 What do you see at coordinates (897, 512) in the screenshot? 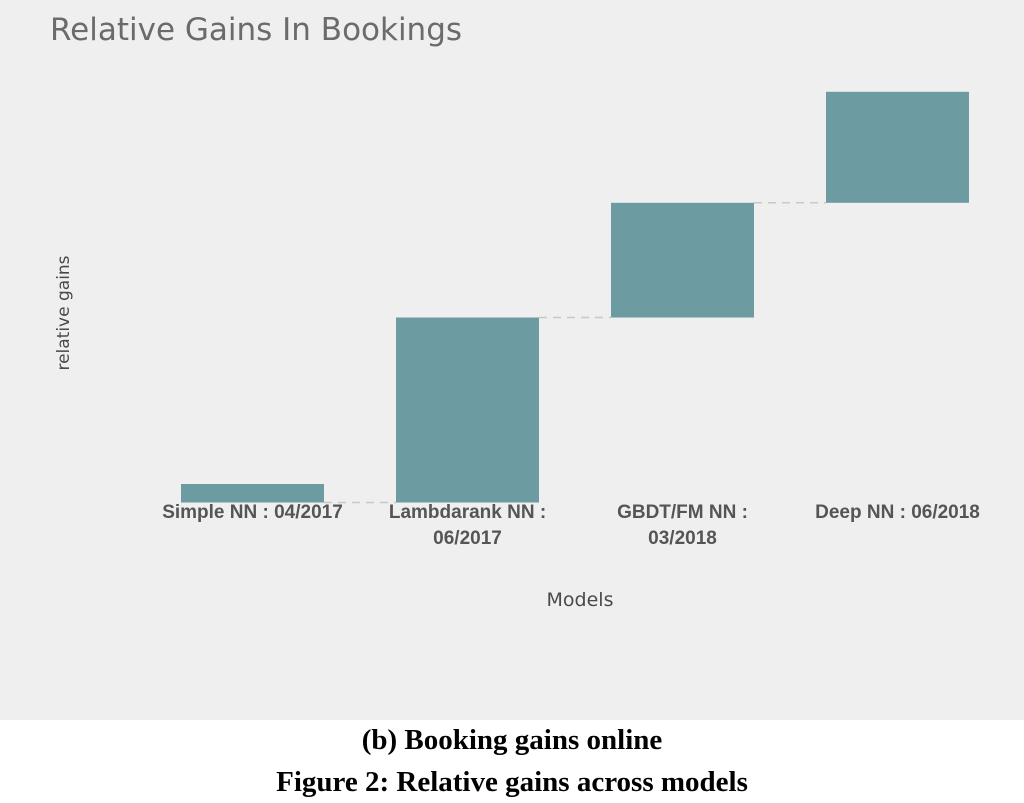
I see `x-tick-label: Deep NN : 06/2018` at bounding box center [897, 512].